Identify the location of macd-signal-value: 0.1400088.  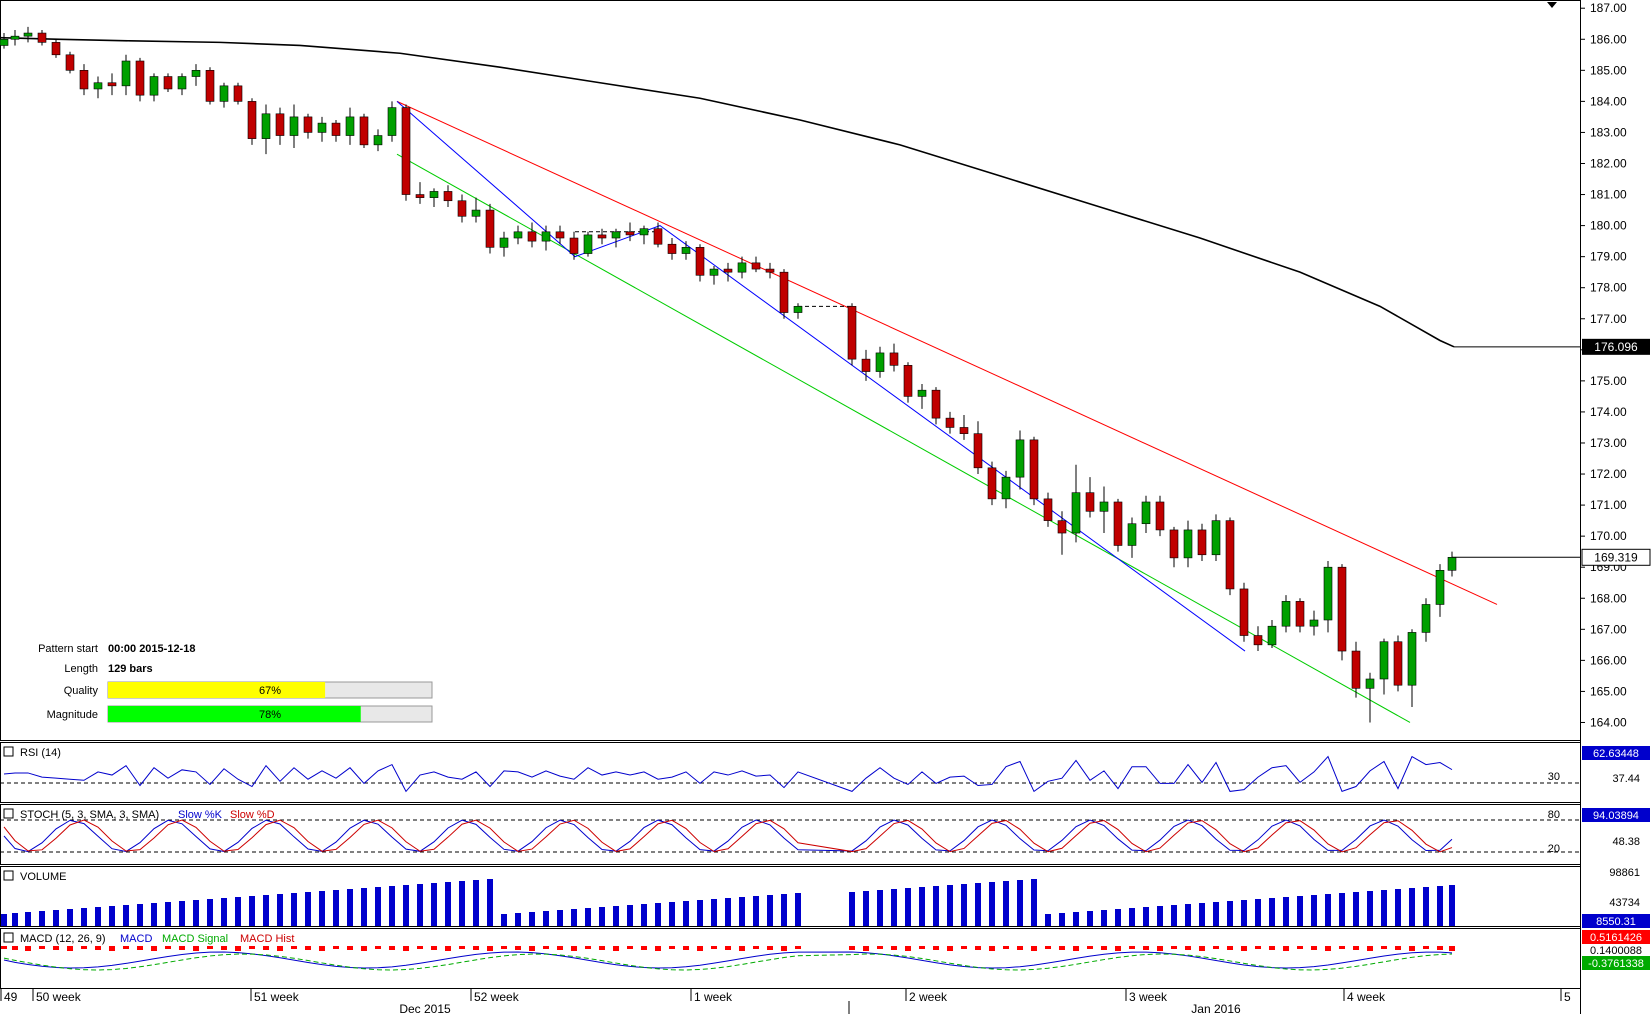
(1616, 951).